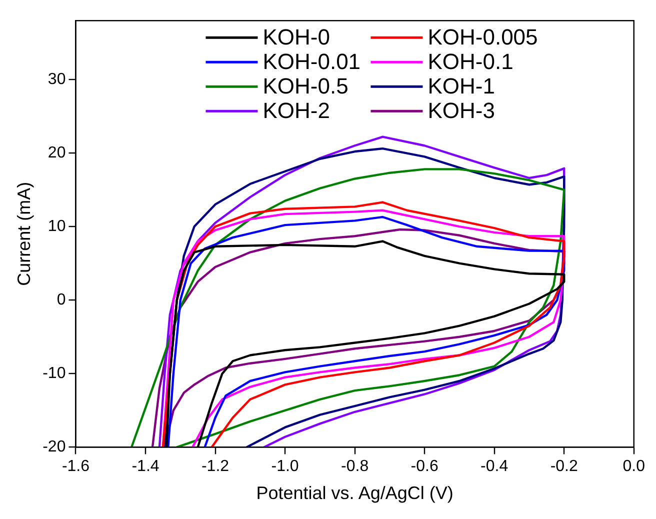  What do you see at coordinates (296, 37) in the screenshot?
I see `legend-label: KOH-0` at bounding box center [296, 37].